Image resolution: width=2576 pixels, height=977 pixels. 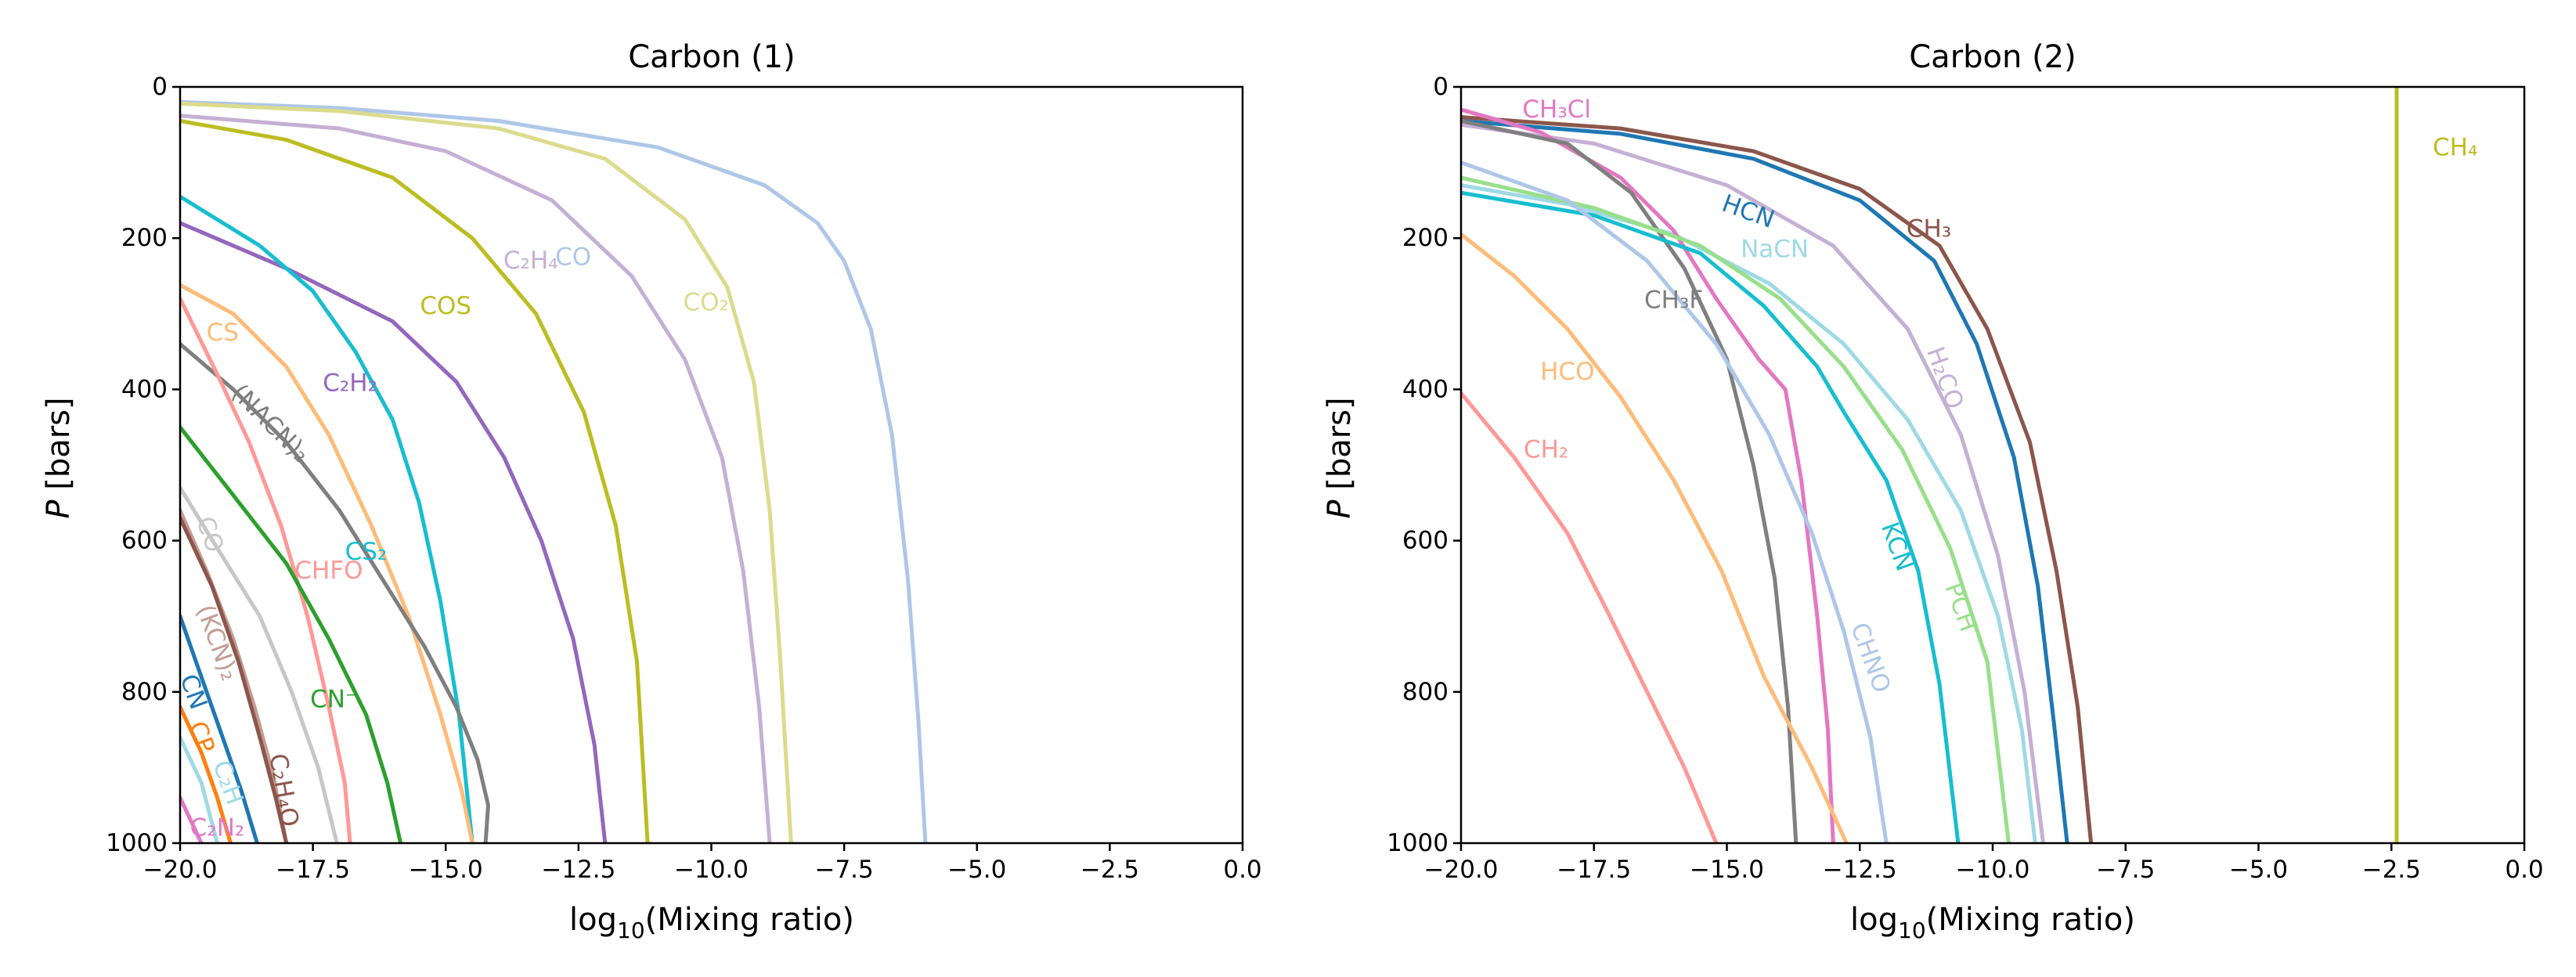 What do you see at coordinates (1945, 378) in the screenshot?
I see `series-label-H2CO: H₂CO` at bounding box center [1945, 378].